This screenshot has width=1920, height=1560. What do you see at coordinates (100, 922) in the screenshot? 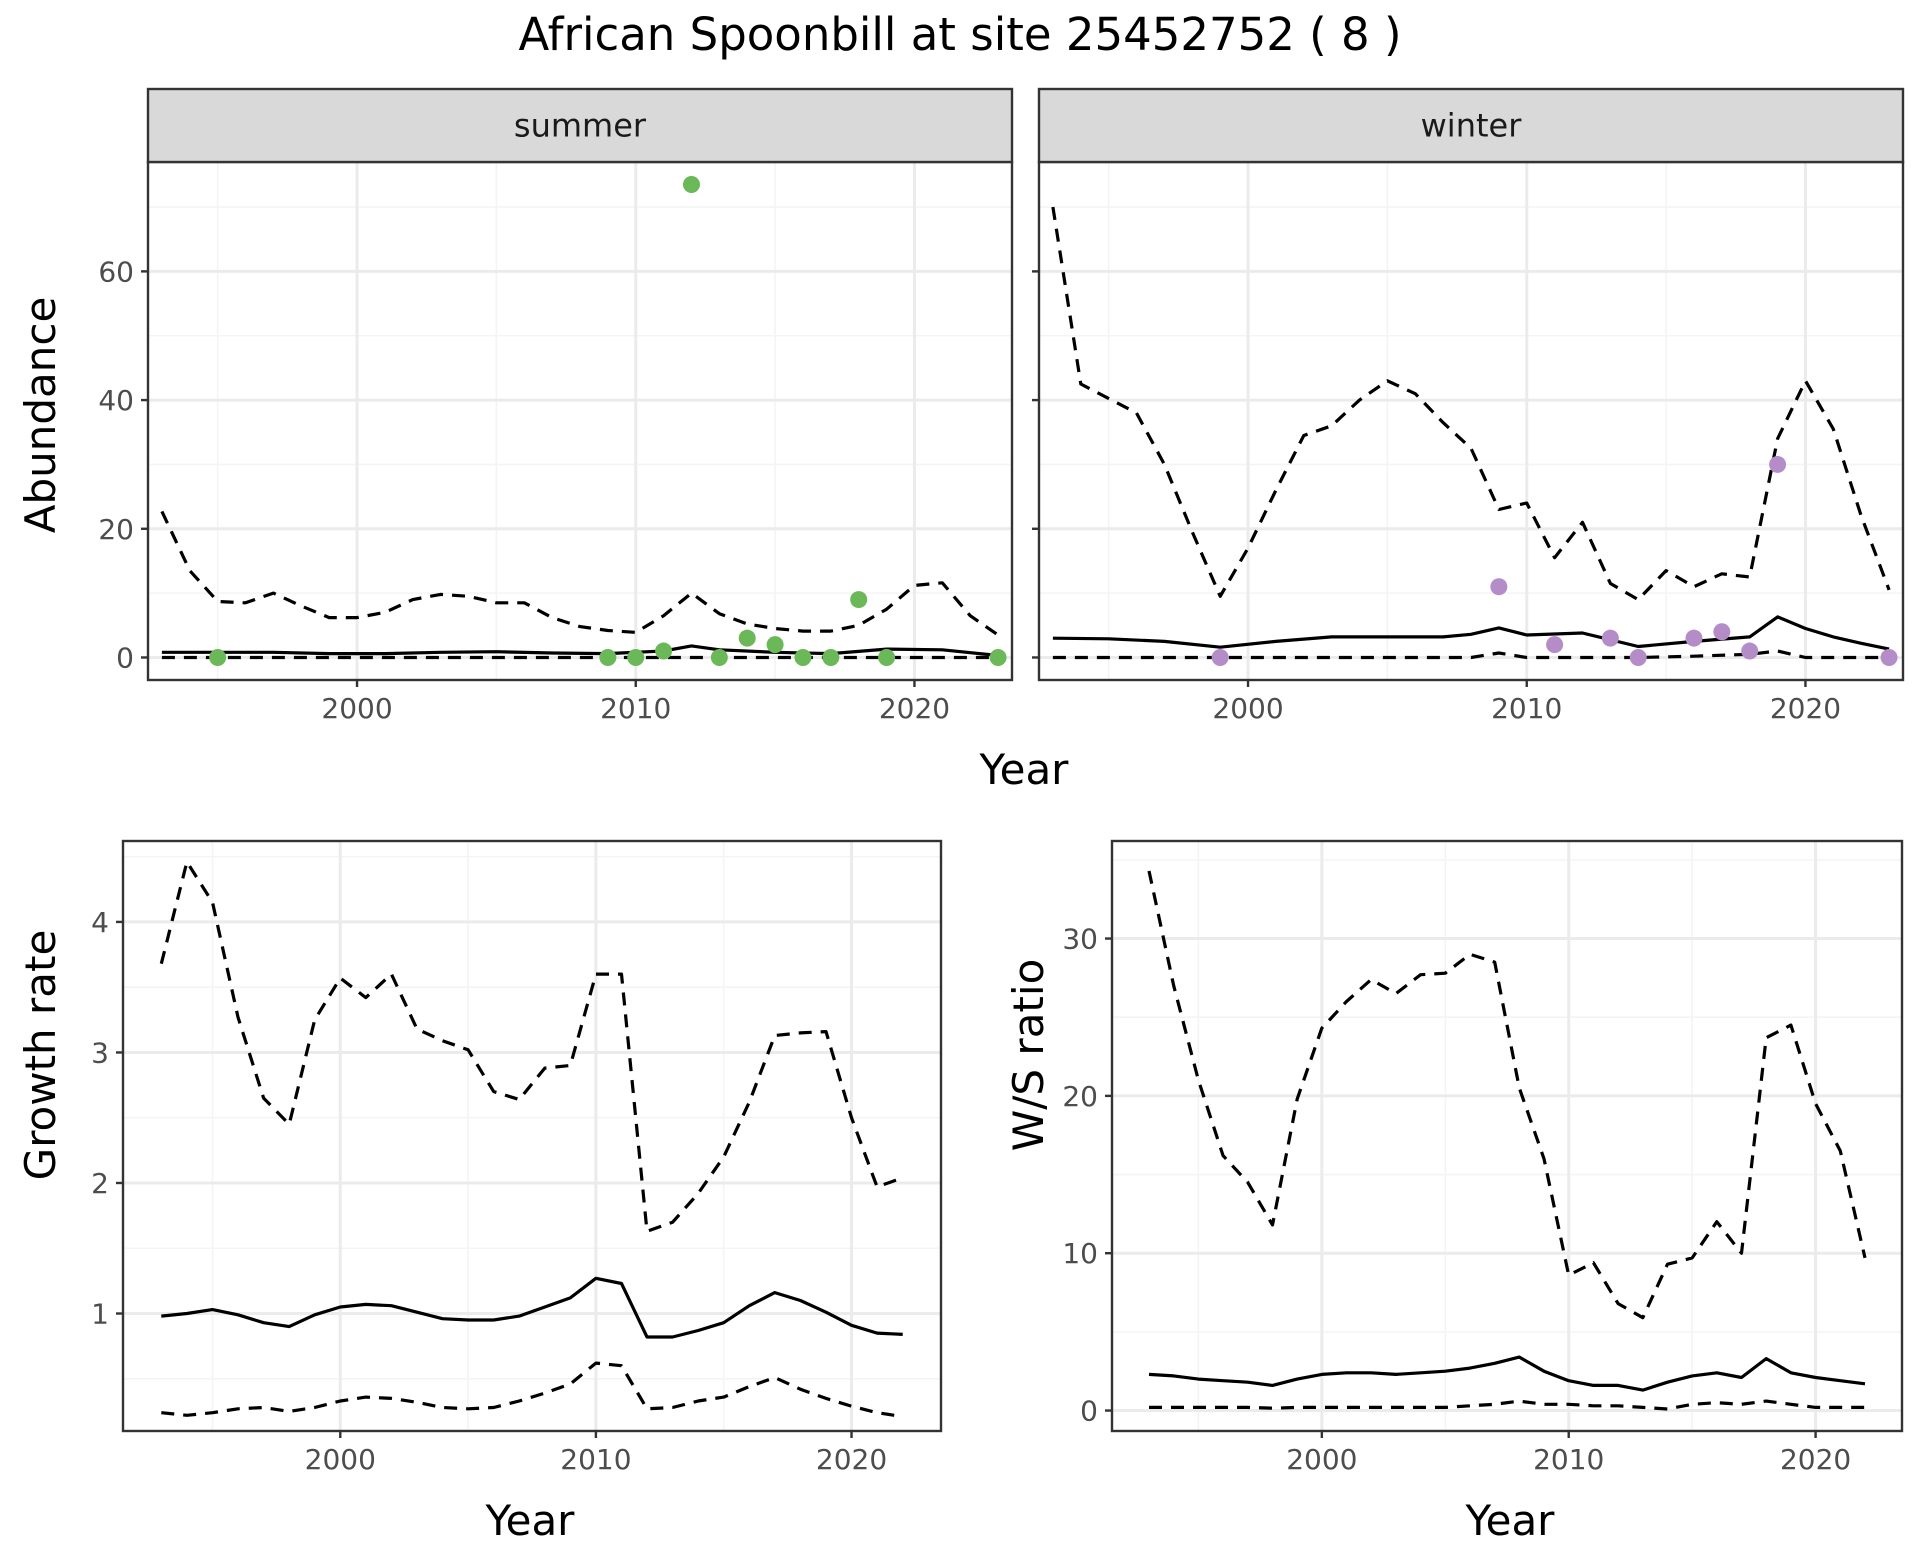
I see `y-tick-label: 4` at bounding box center [100, 922].